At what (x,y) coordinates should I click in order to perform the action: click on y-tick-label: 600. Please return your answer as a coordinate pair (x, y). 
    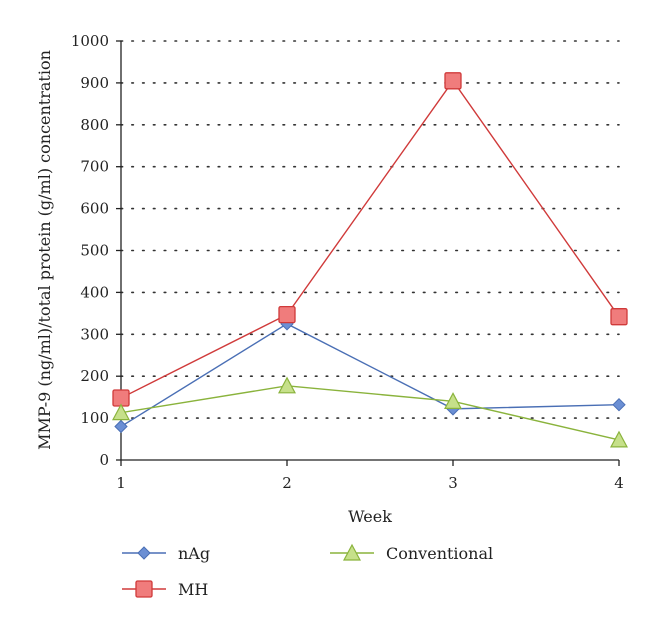
    Looking at the image, I should click on (94, 209).